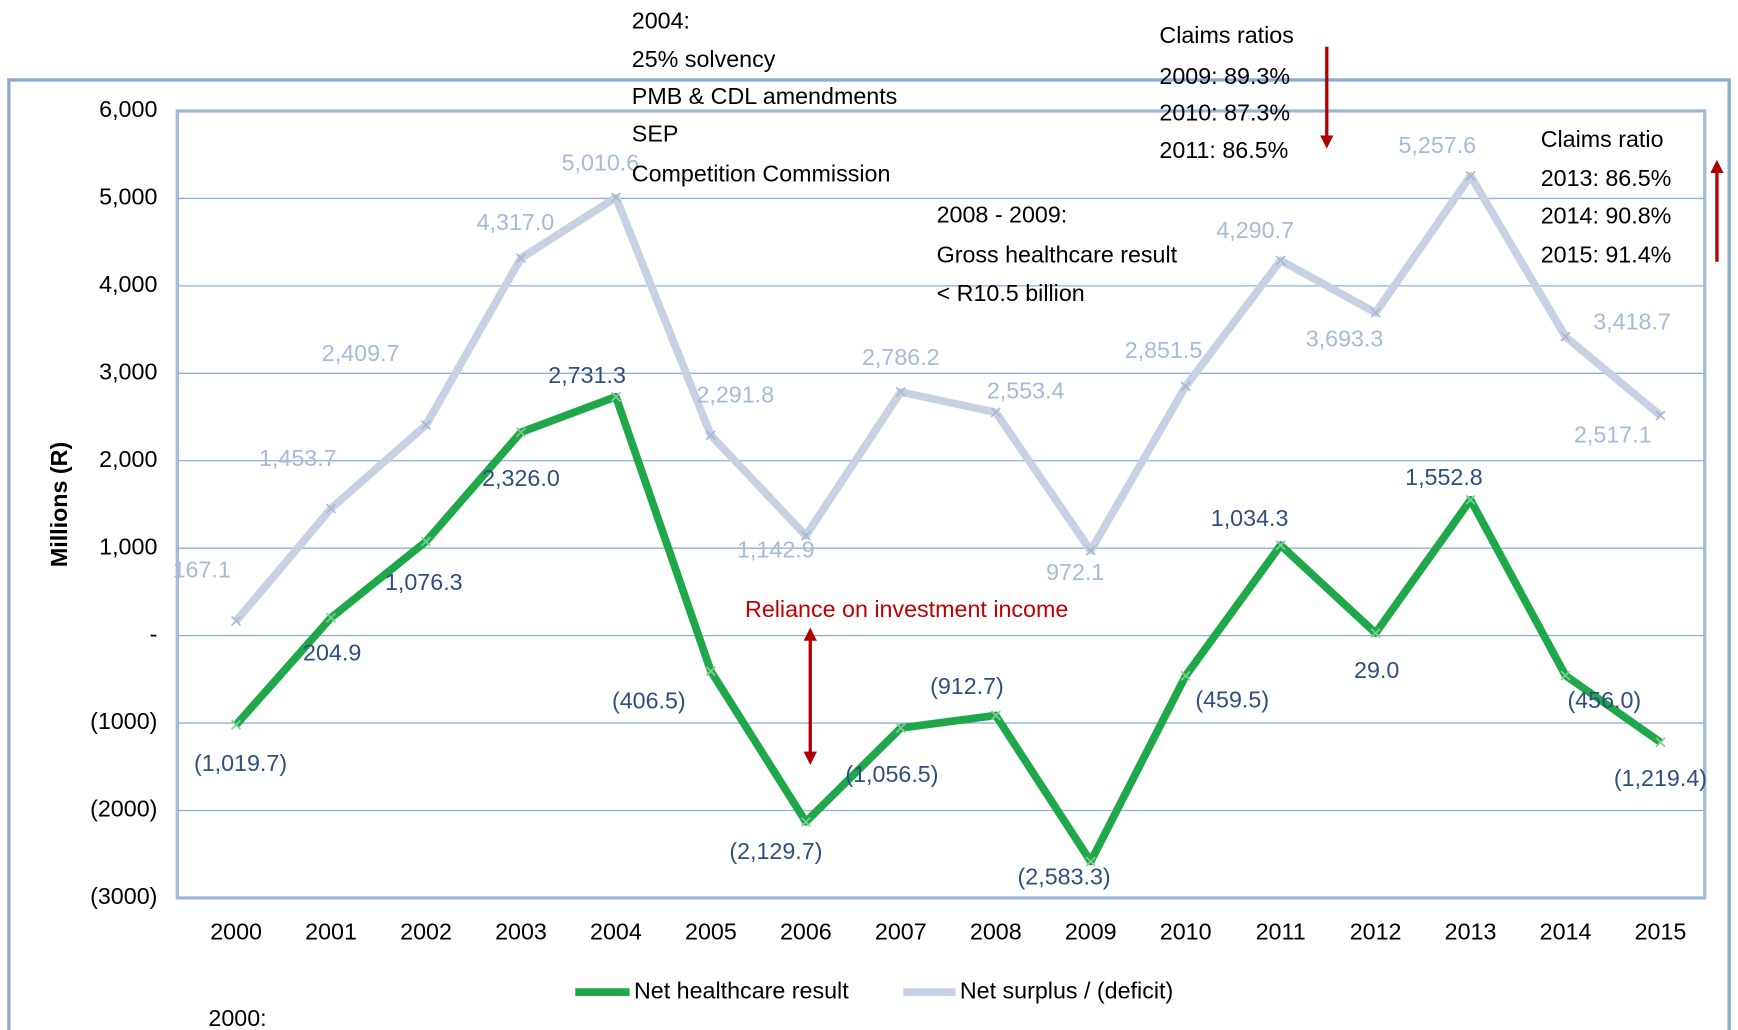  I want to click on y-tick-label: (2000), so click(123, 809).